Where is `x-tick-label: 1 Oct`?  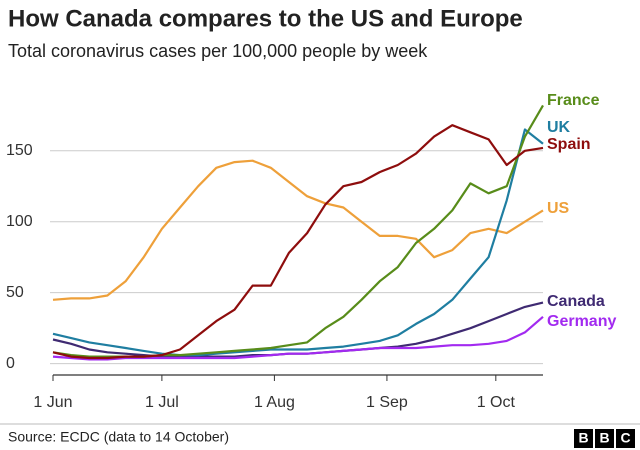 x-tick-label: 1 Oct is located at coordinates (496, 402).